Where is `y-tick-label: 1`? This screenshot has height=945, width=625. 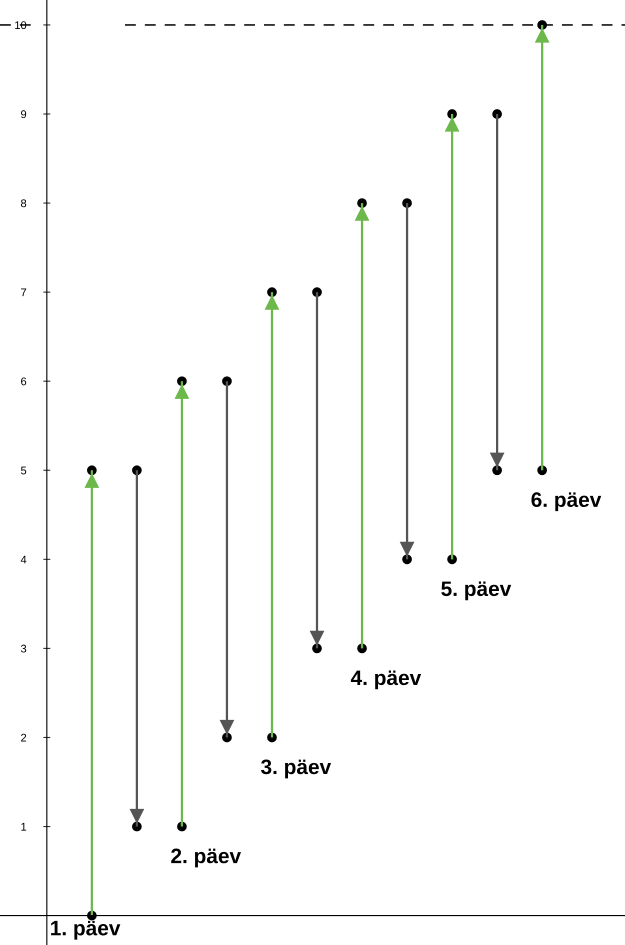
y-tick-label: 1 is located at coordinates (23, 826).